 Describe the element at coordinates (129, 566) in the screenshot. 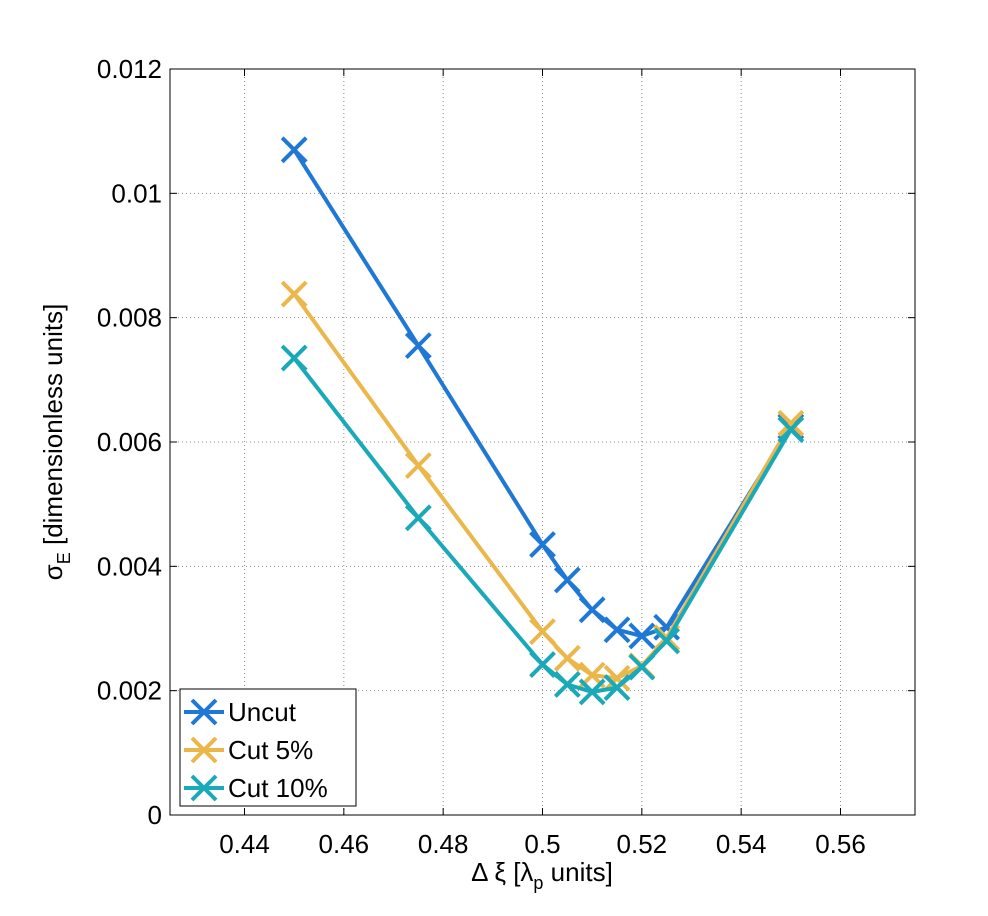

I see `y-tick-label: 0.004` at that location.